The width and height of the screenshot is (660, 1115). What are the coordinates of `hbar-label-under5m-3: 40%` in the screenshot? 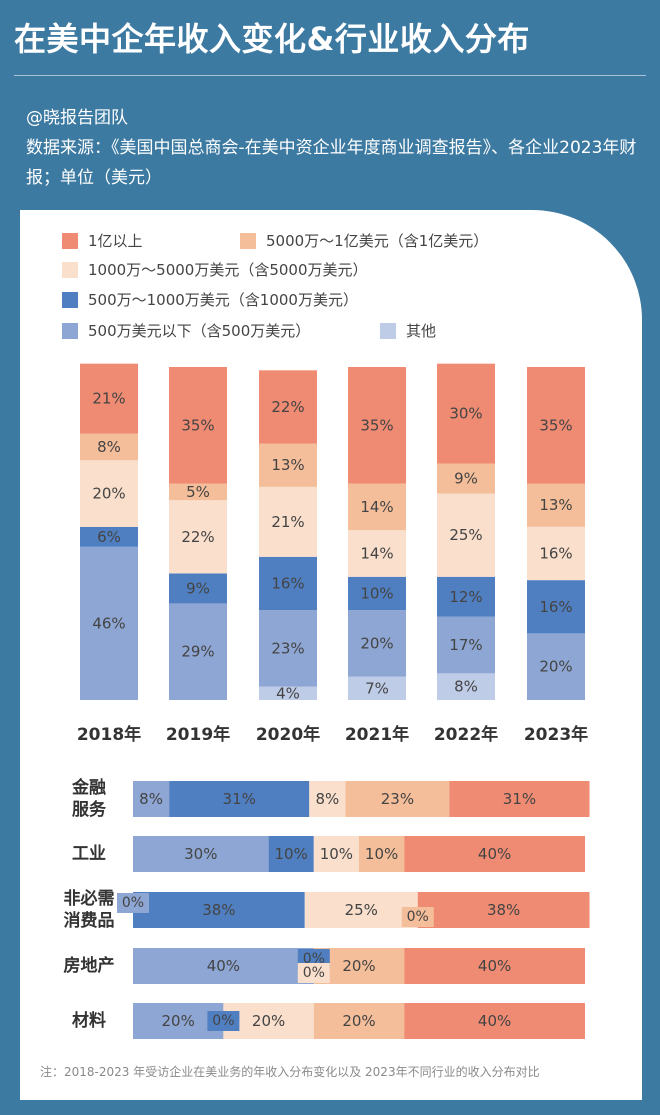 It's located at (223, 966).